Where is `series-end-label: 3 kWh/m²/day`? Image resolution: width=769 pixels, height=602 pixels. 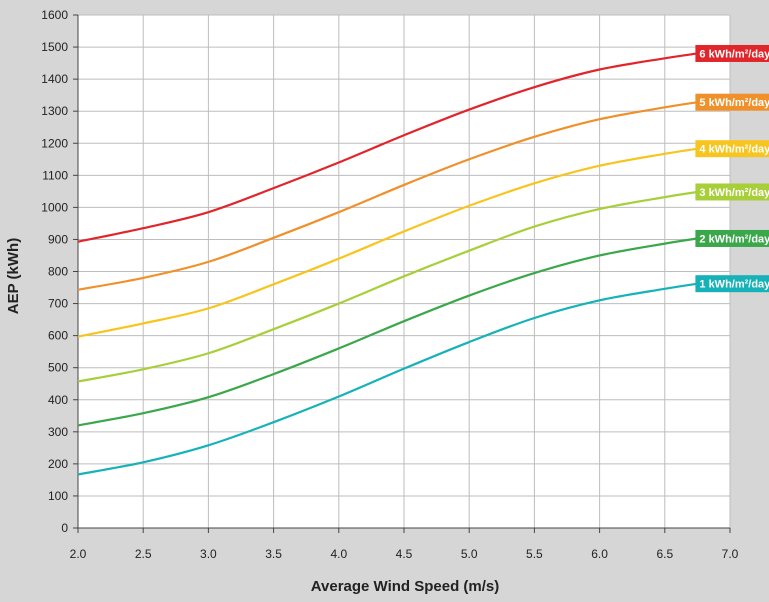 series-end-label: 3 kWh/m²/day is located at coordinates (732, 192).